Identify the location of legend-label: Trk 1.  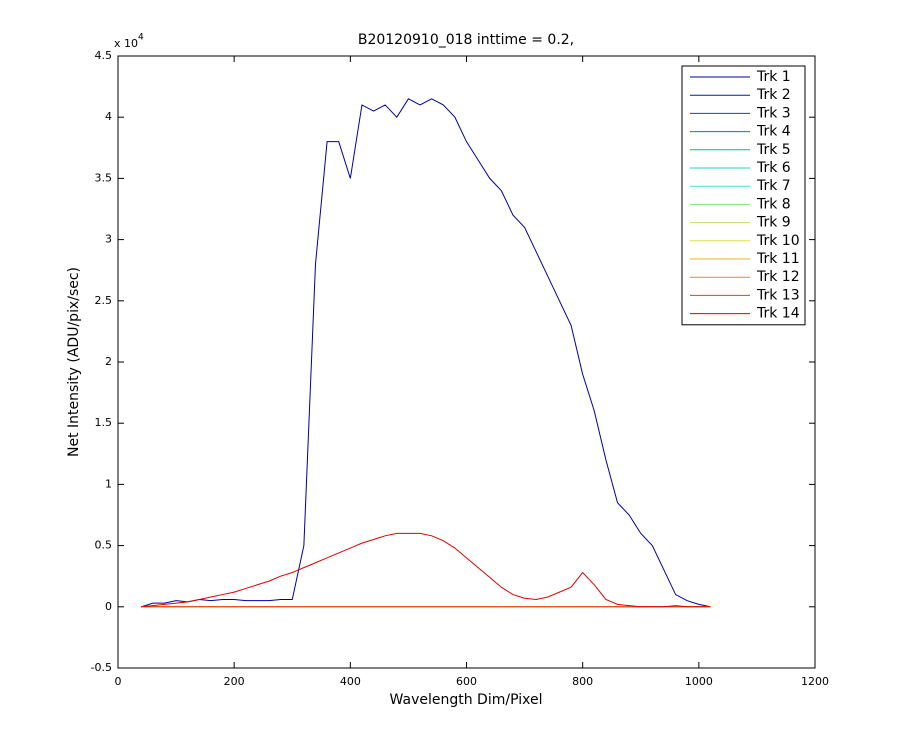
(773, 77).